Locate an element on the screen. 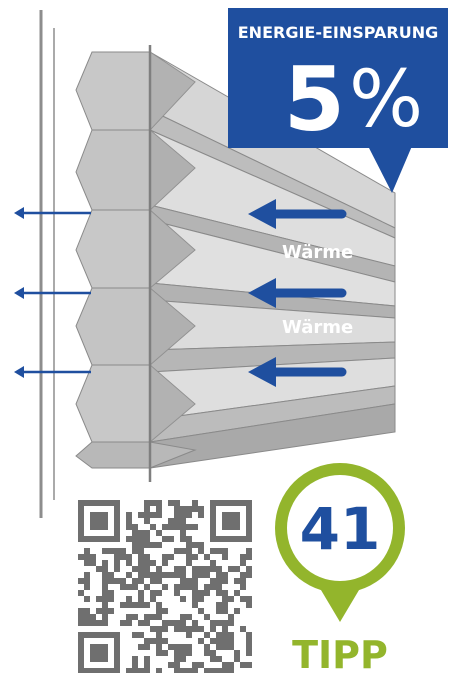 The image size is (455, 673). tip-label: TIPP is located at coordinates (340, 653).